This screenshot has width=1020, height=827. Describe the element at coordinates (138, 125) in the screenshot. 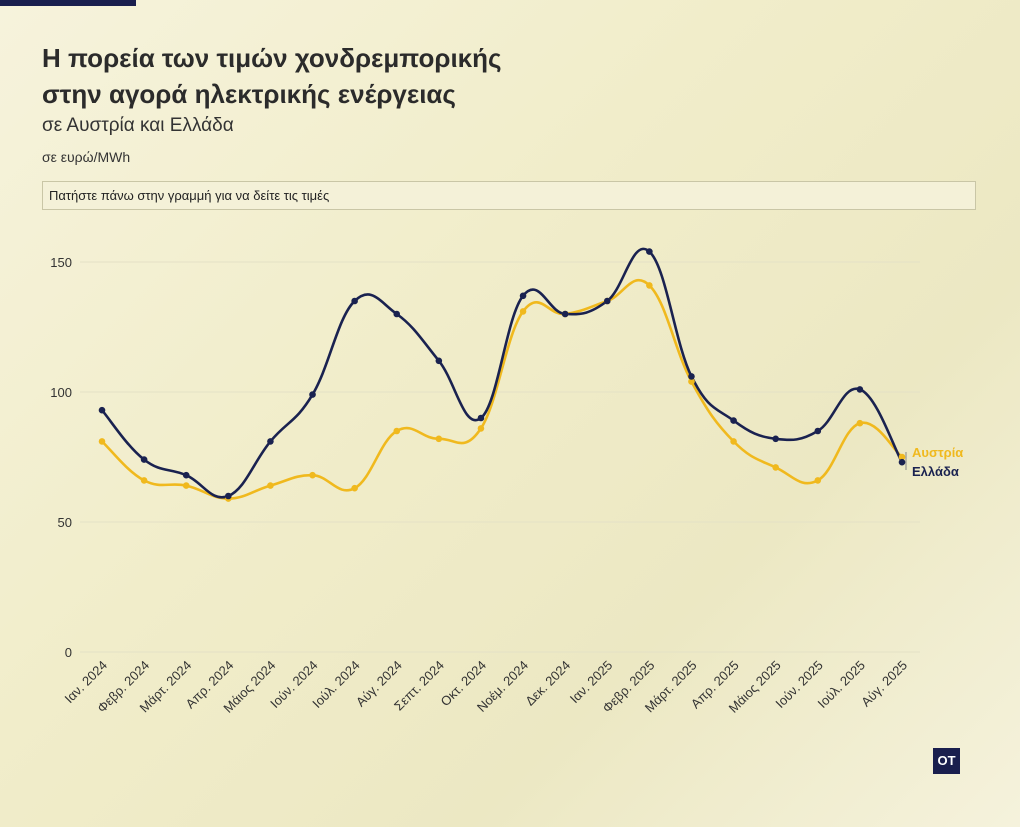

I see `chart-subtitle: σε Αυστρία και Ελλάδα` at that location.